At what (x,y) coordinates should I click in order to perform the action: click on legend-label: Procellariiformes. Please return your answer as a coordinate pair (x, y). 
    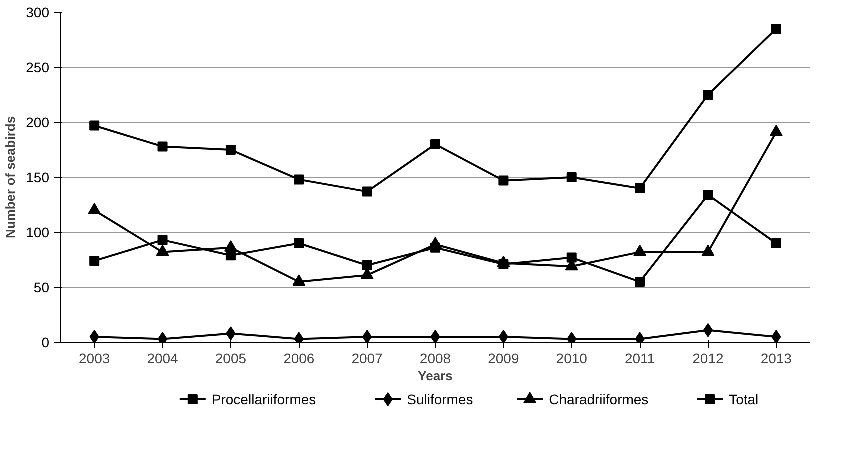
    Looking at the image, I should click on (264, 400).